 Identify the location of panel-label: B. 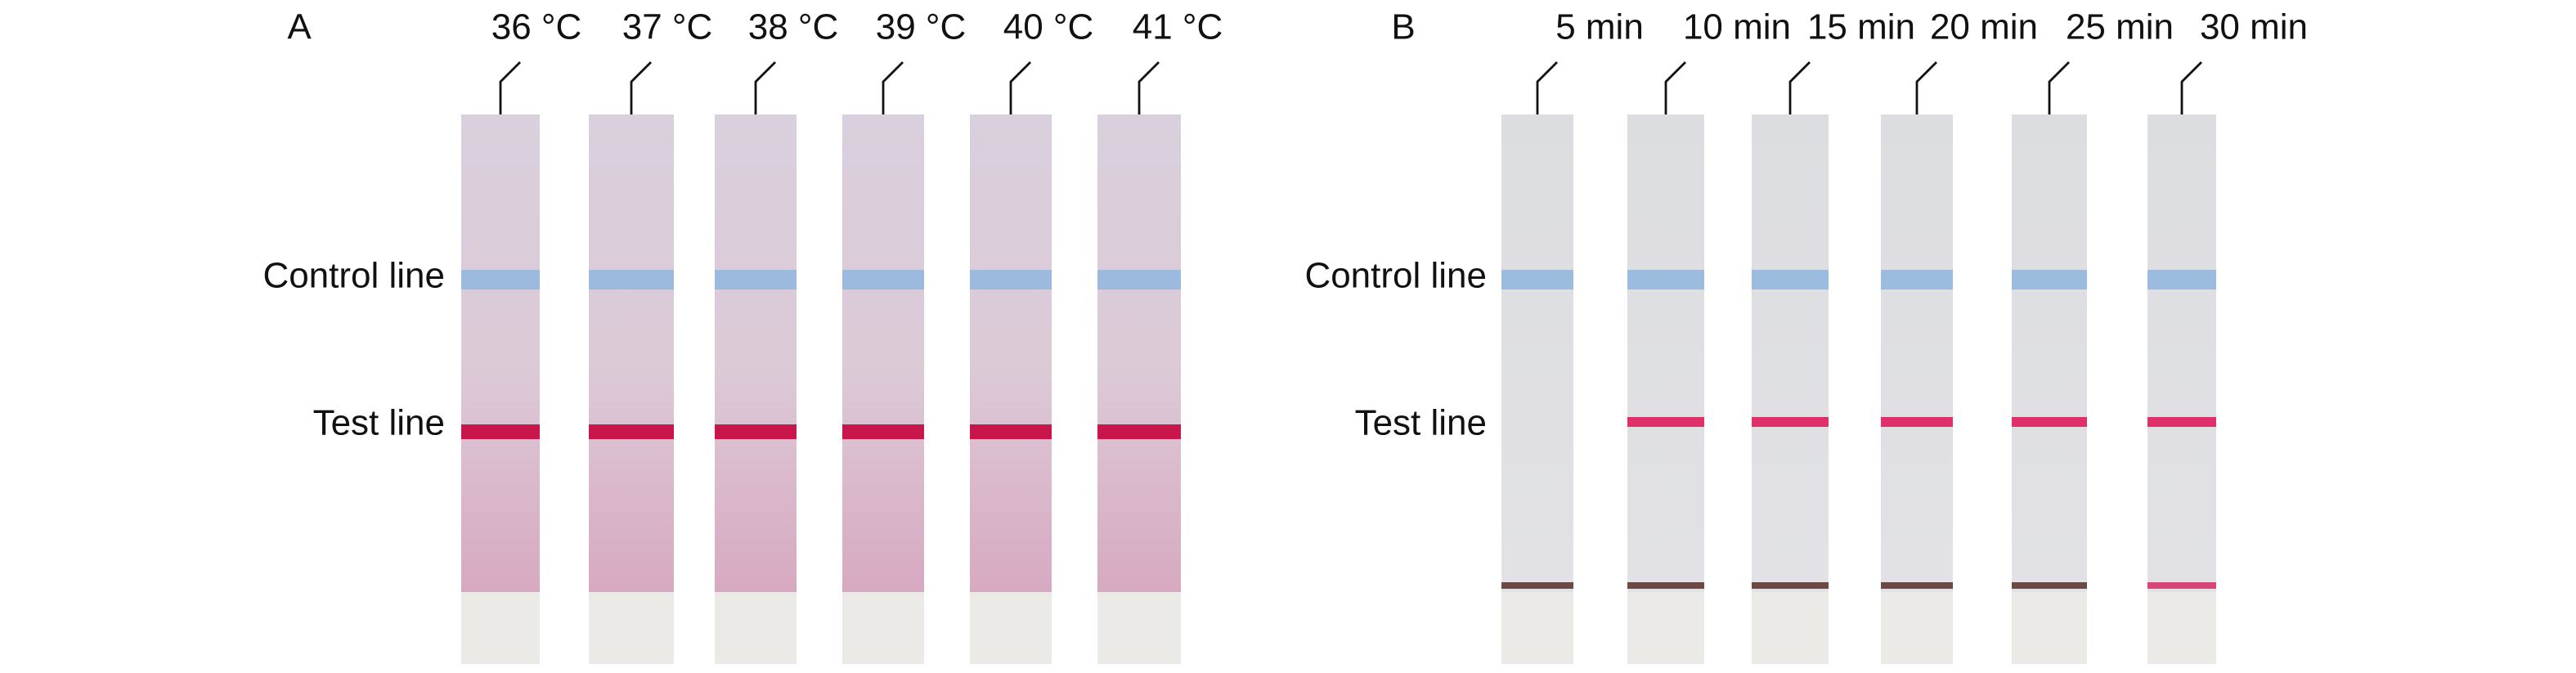
(1403, 27).